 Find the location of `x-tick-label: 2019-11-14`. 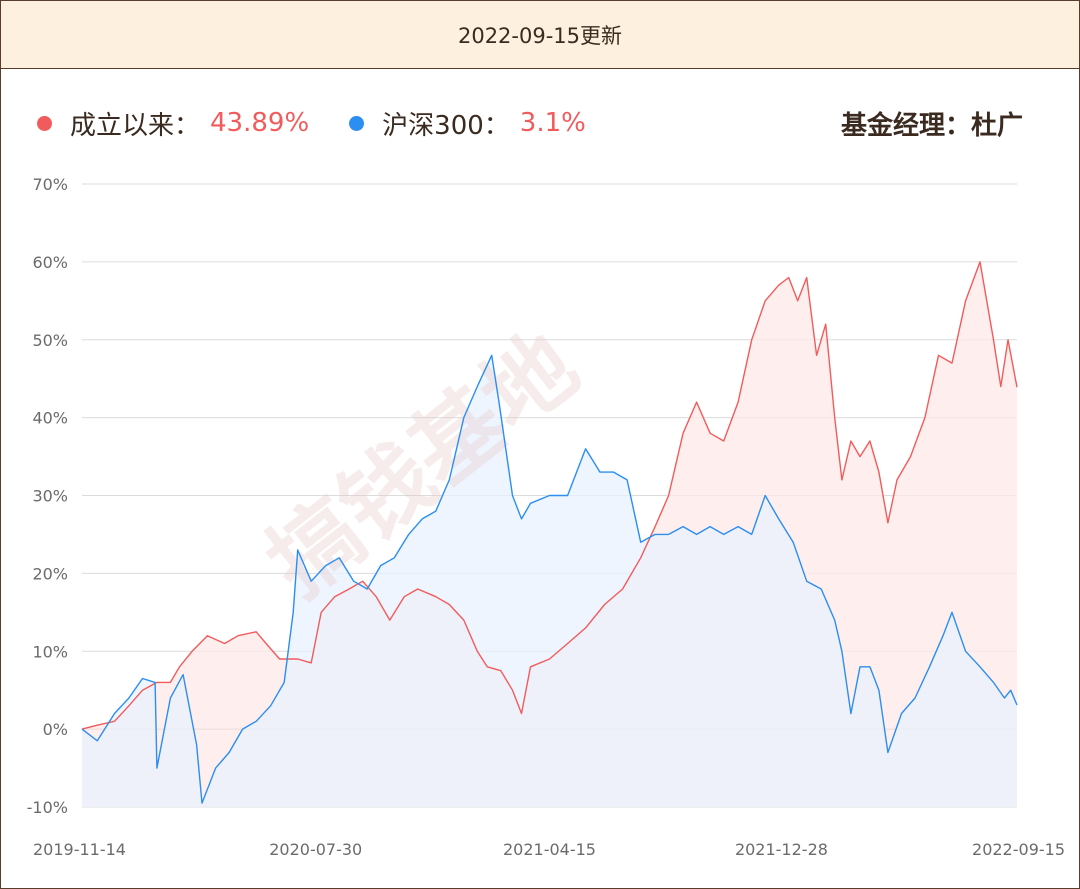

x-tick-label: 2019-11-14 is located at coordinates (79, 849).